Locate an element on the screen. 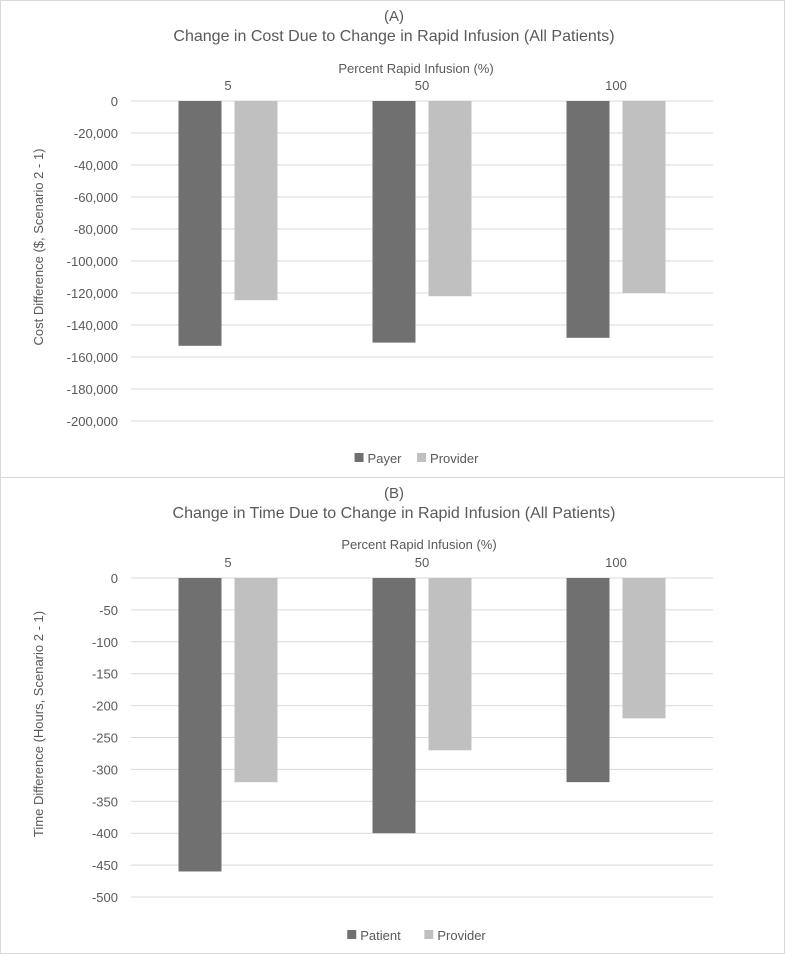 The width and height of the screenshot is (786, 954). y-tick-label: -120,000 is located at coordinates (92, 293).